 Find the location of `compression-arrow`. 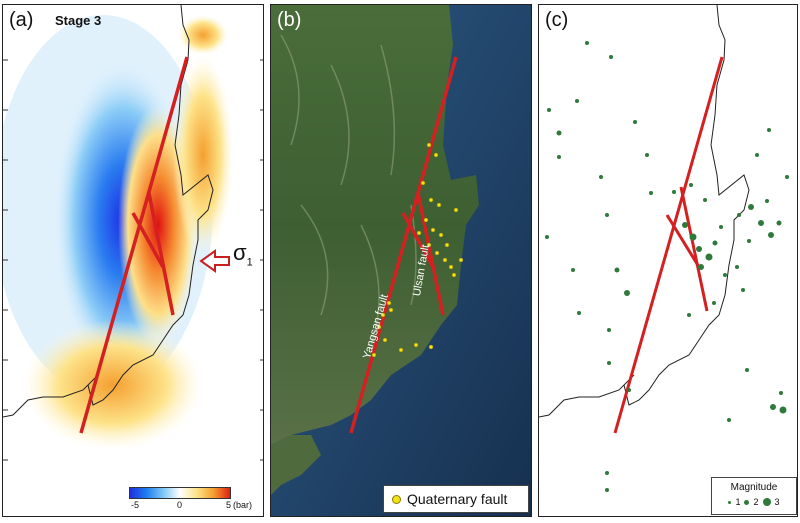

compression-arrow is located at coordinates (214, 261).